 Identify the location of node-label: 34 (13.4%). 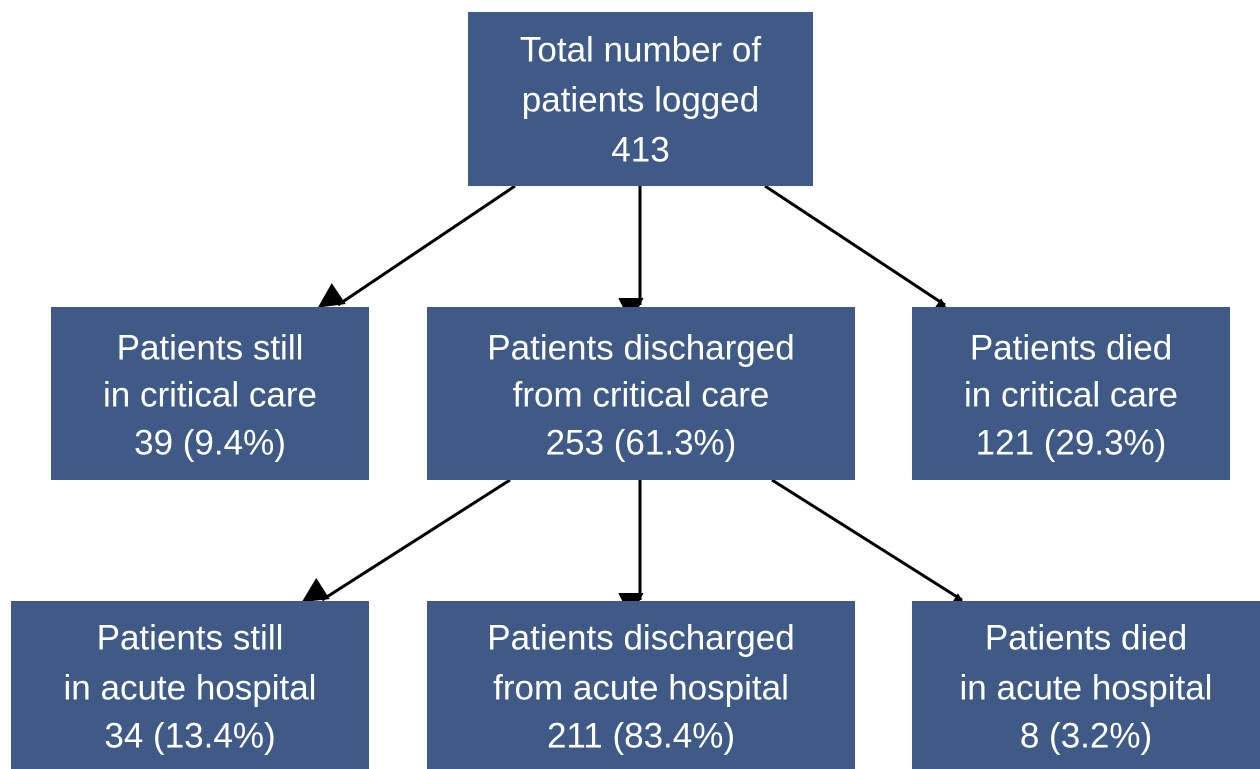
(189, 735).